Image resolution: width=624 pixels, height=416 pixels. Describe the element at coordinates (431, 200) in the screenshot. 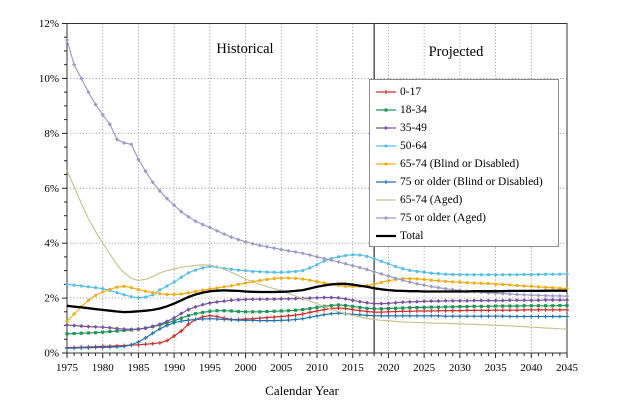

I see `legend-label: 65-74 (Aged)` at that location.